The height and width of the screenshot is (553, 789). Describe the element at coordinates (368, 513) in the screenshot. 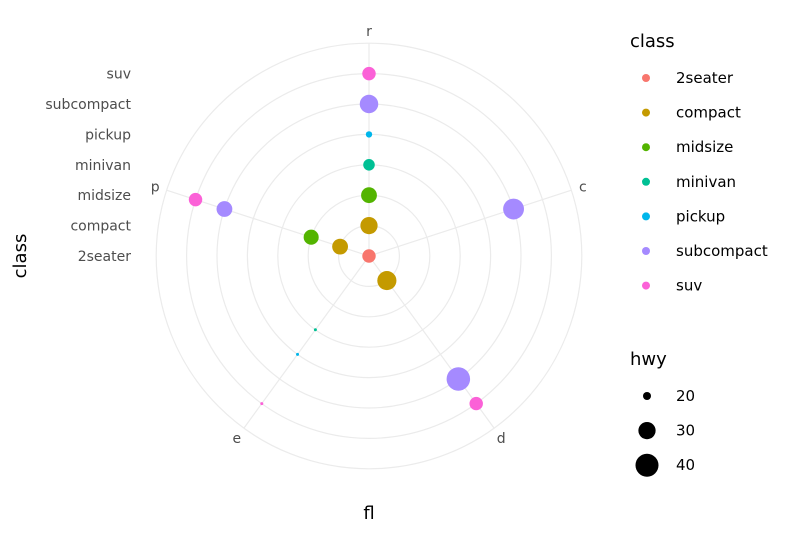

I see `x-axis-title: fl` at that location.